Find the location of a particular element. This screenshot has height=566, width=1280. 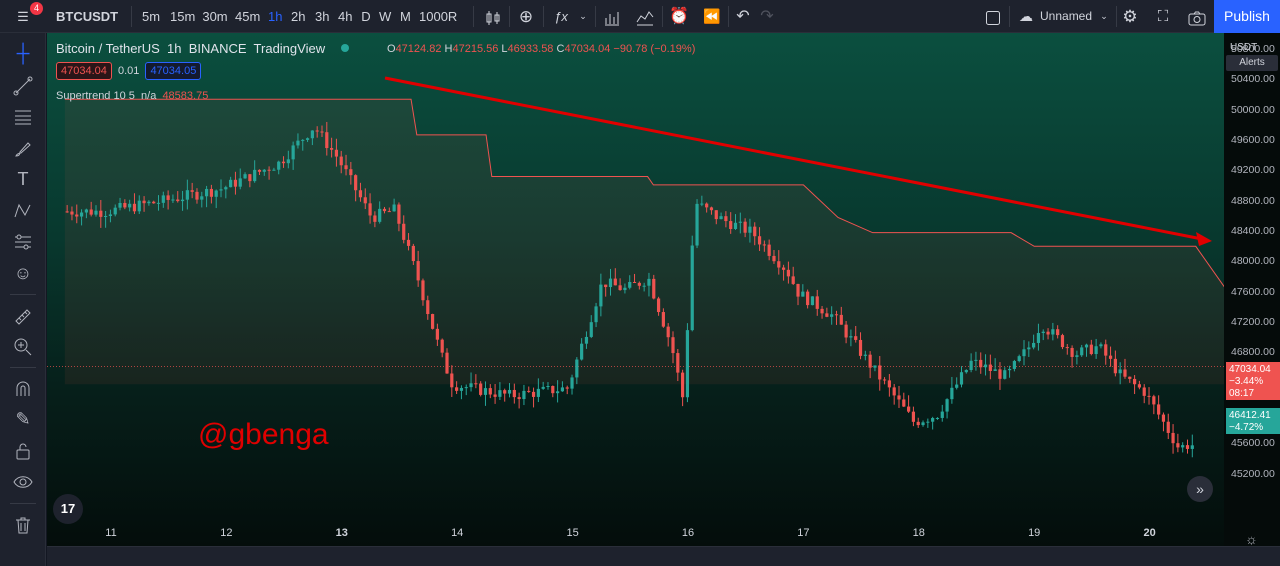

symbol-title: Bitcoin / TetherUS is located at coordinates (108, 48).